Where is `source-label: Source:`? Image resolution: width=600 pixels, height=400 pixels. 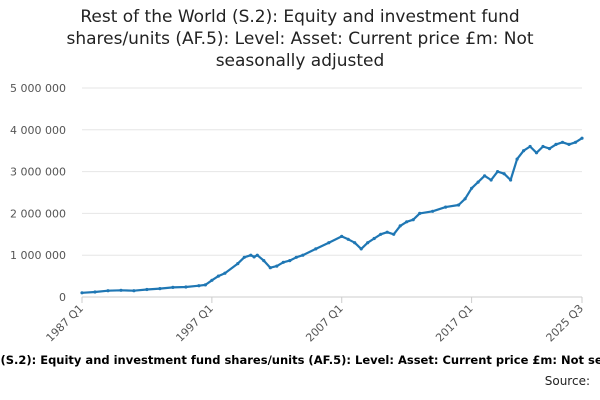
source-label: Source: is located at coordinates (567, 381).